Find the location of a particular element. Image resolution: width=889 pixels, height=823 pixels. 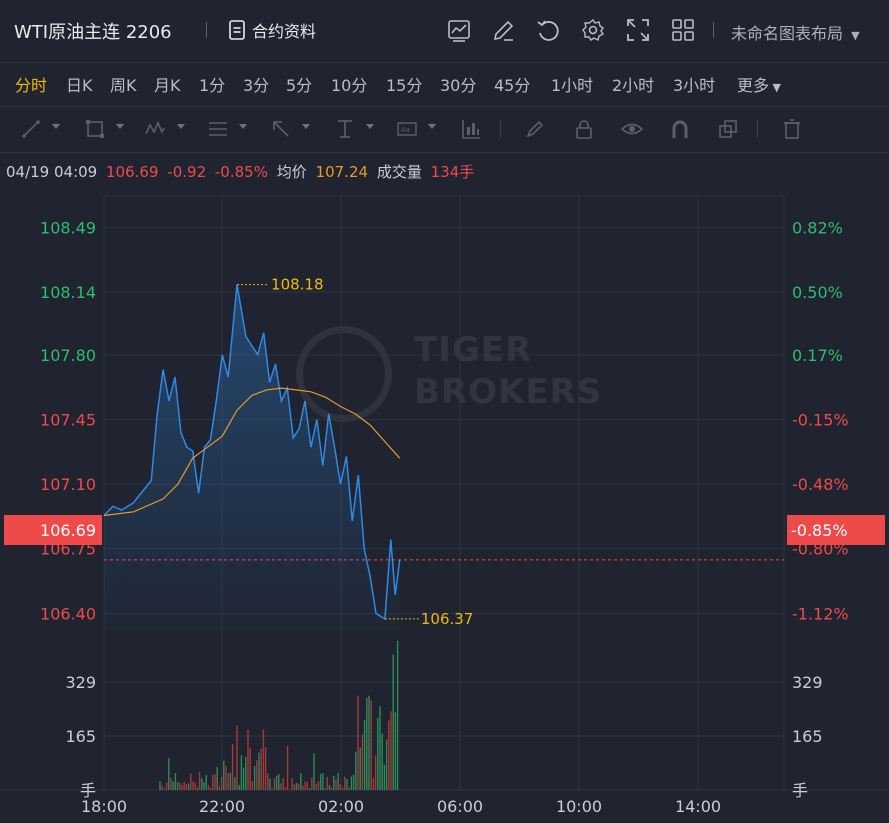

y-axis-label-left: 106.40 is located at coordinates (68, 613).